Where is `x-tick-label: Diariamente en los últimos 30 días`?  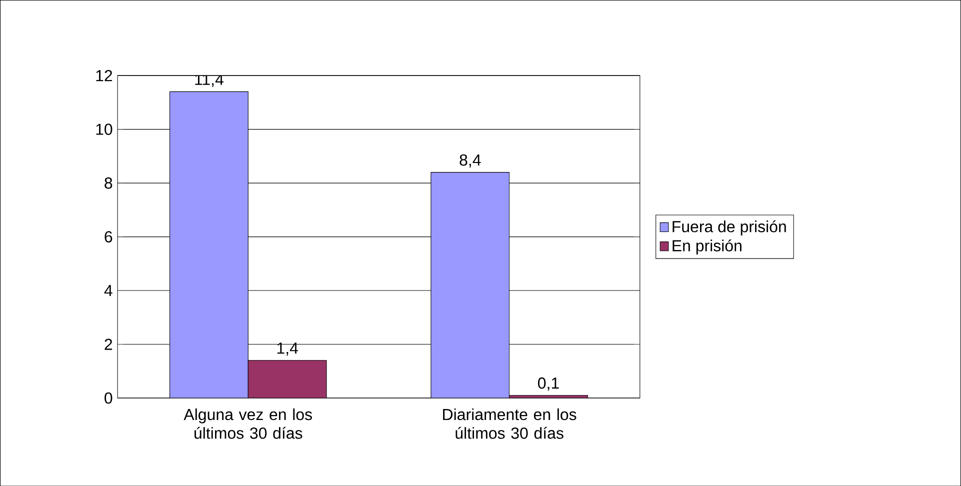 x-tick-label: Diariamente en los últimos 30 días is located at coordinates (509, 423).